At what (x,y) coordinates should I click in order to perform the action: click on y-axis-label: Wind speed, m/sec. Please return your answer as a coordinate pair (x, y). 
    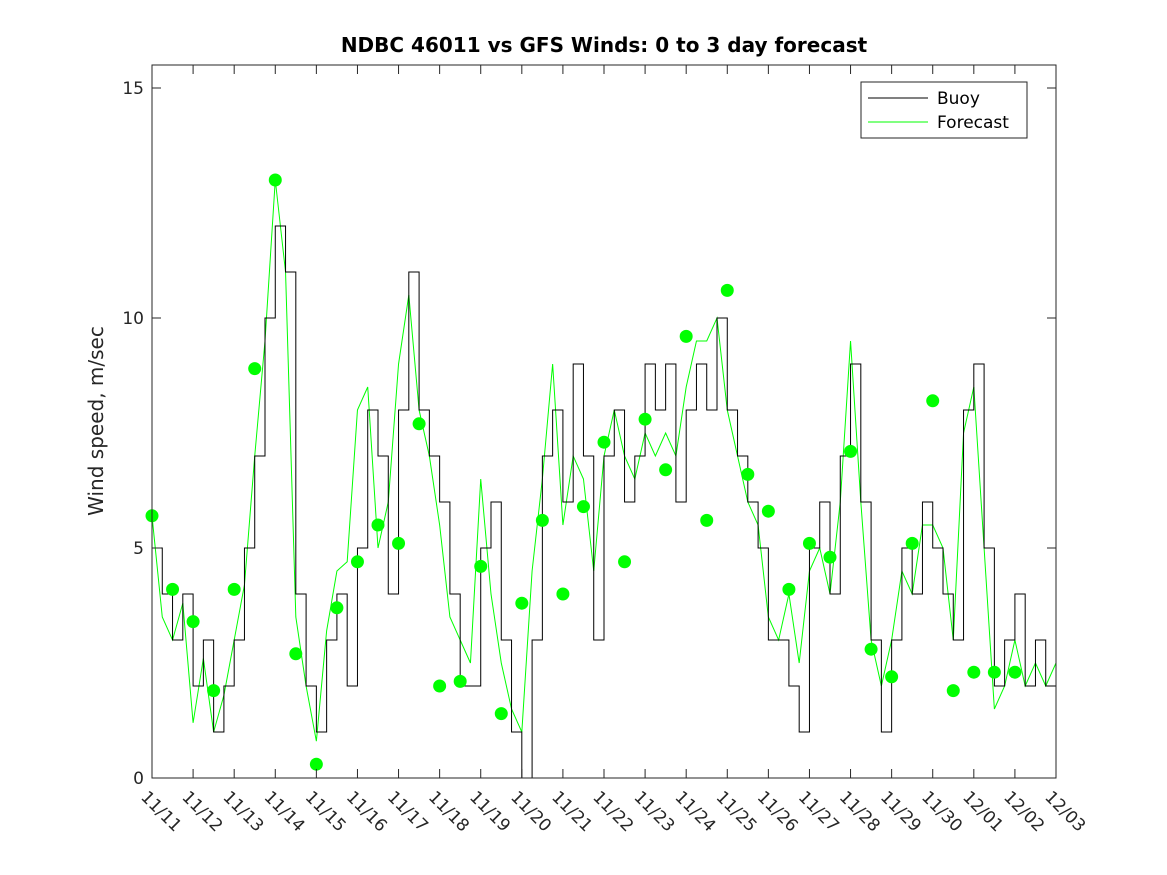
    Looking at the image, I should click on (96, 421).